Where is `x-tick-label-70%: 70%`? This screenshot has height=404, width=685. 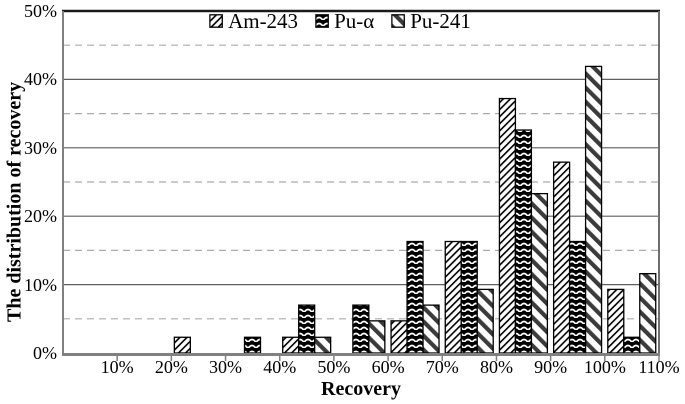 x-tick-label-70%: 70% is located at coordinates (442, 367).